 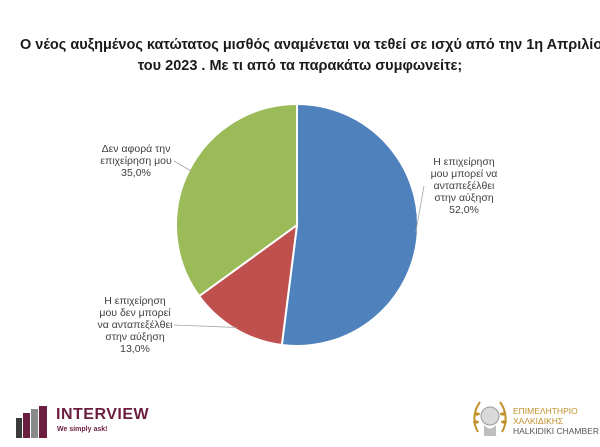 I want to click on pie-slice-cannot-cope, so click(x=248, y=284).